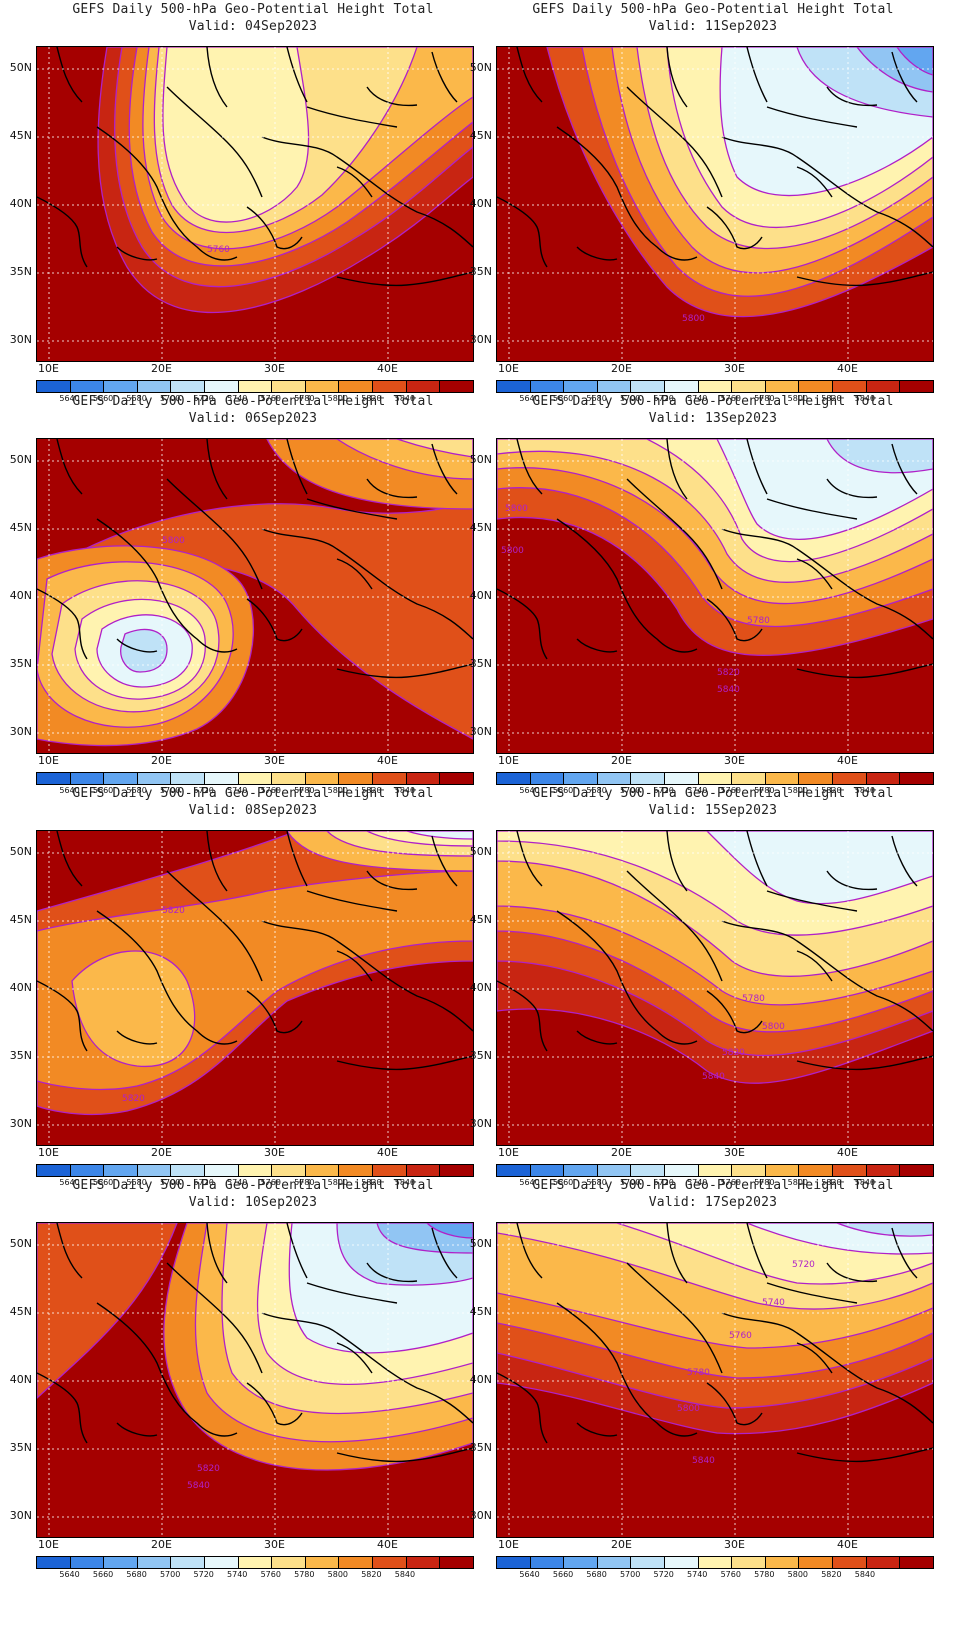  I want to click on colorbar-label: 5680, so click(596, 1574).